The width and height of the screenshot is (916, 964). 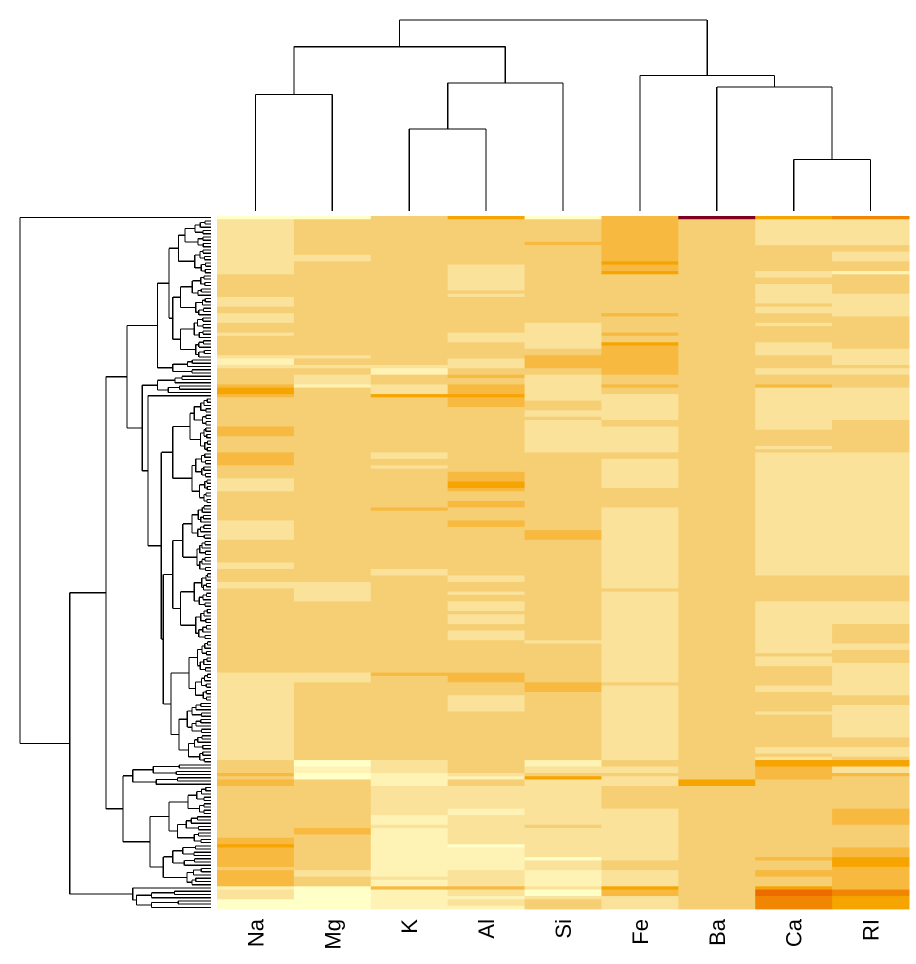 I want to click on column-label: K, so click(x=409, y=926).